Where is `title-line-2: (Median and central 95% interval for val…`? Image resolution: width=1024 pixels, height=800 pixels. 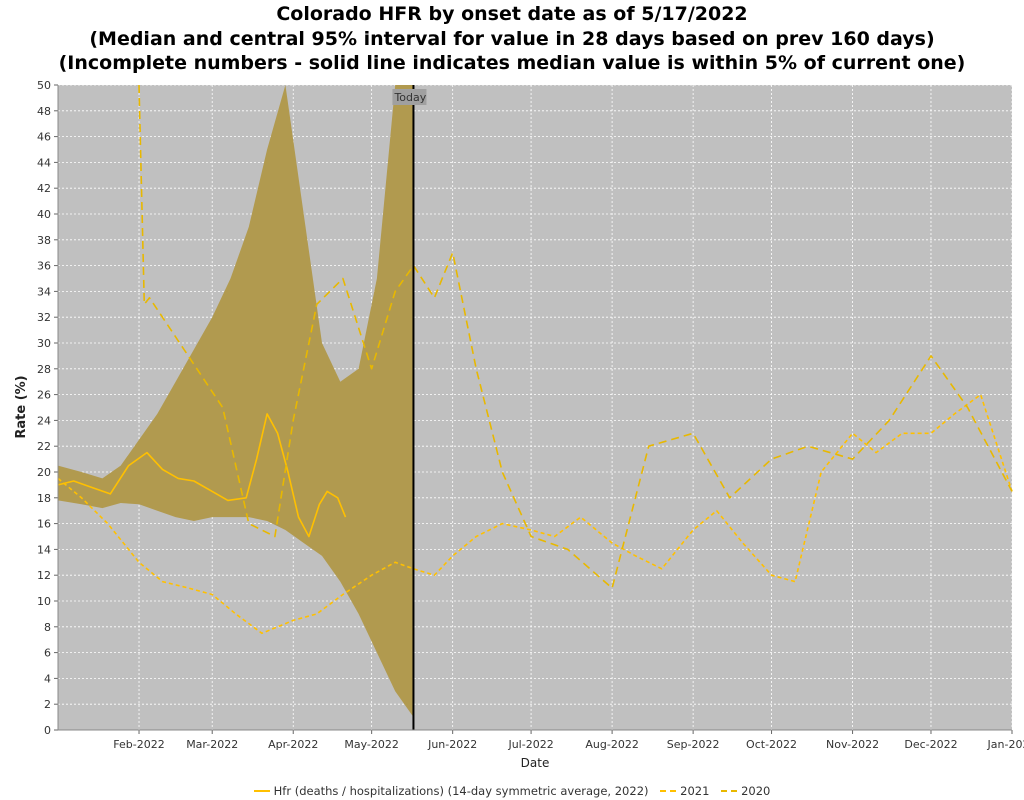
title-line-2: (Median and central 95% interval for val… is located at coordinates (512, 38).